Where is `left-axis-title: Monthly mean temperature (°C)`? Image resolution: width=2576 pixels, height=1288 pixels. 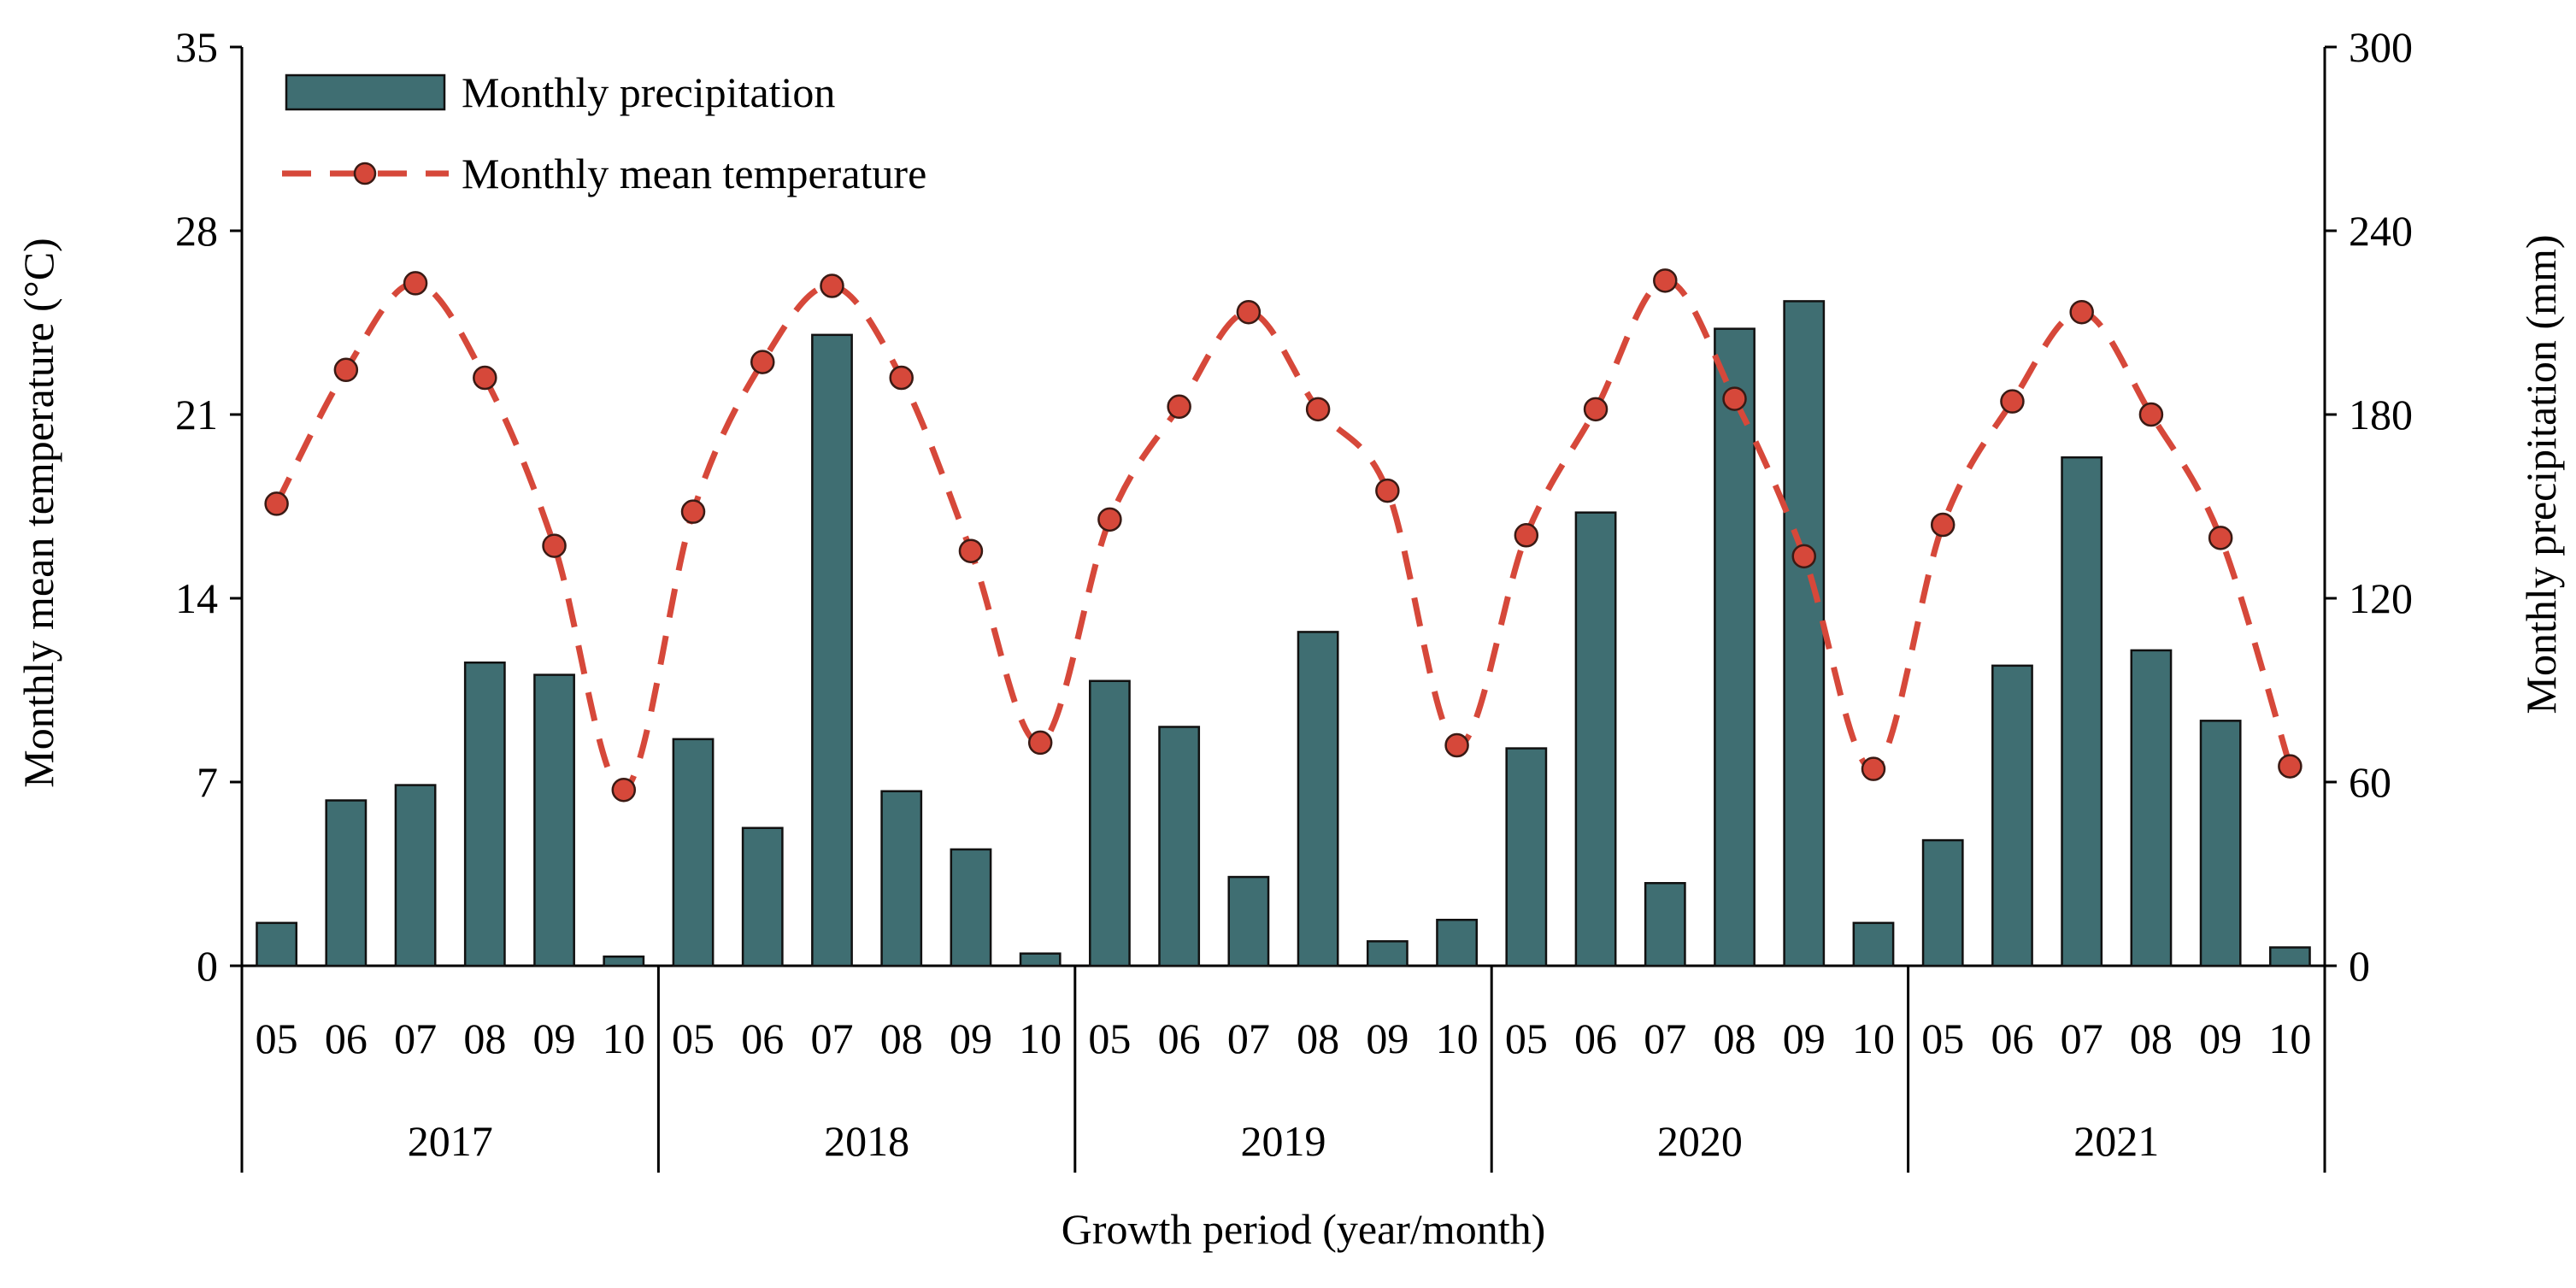
left-axis-title: Monthly mean temperature (°C) is located at coordinates (38, 512).